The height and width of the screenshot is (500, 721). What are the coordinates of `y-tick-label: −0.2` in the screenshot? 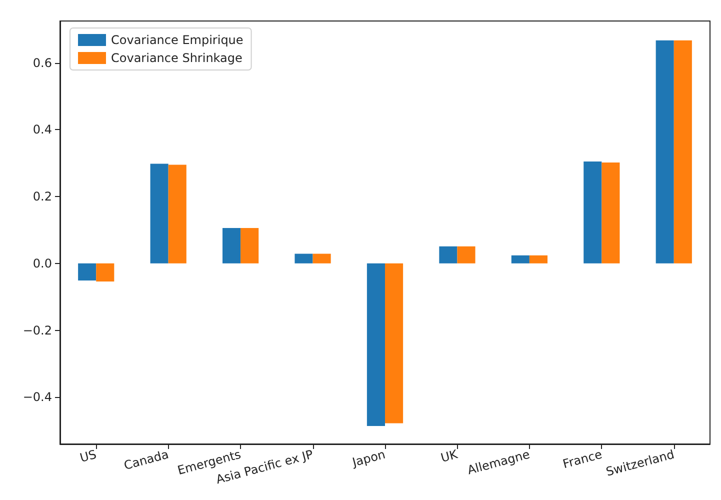 It's located at (37, 330).